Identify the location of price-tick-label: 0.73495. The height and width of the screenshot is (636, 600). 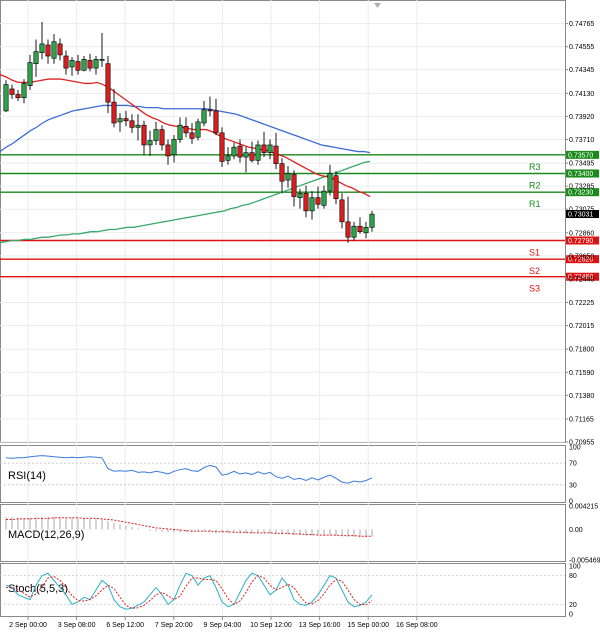
(581, 164).